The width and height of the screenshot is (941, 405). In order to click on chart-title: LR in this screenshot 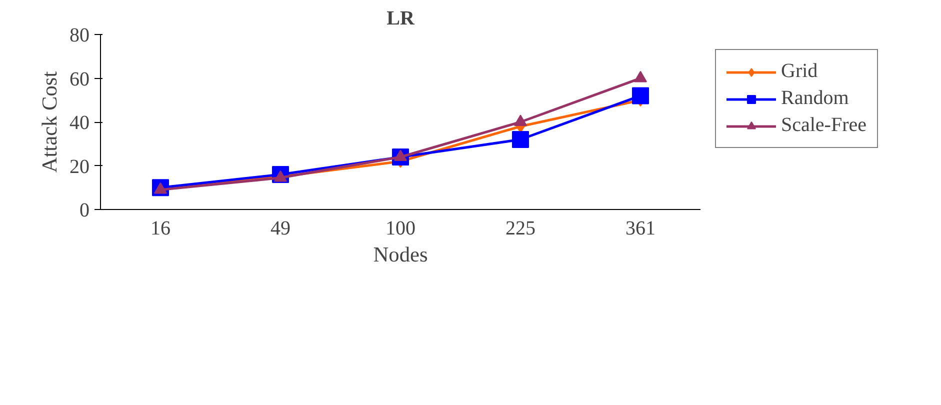, I will do `click(400, 19)`.